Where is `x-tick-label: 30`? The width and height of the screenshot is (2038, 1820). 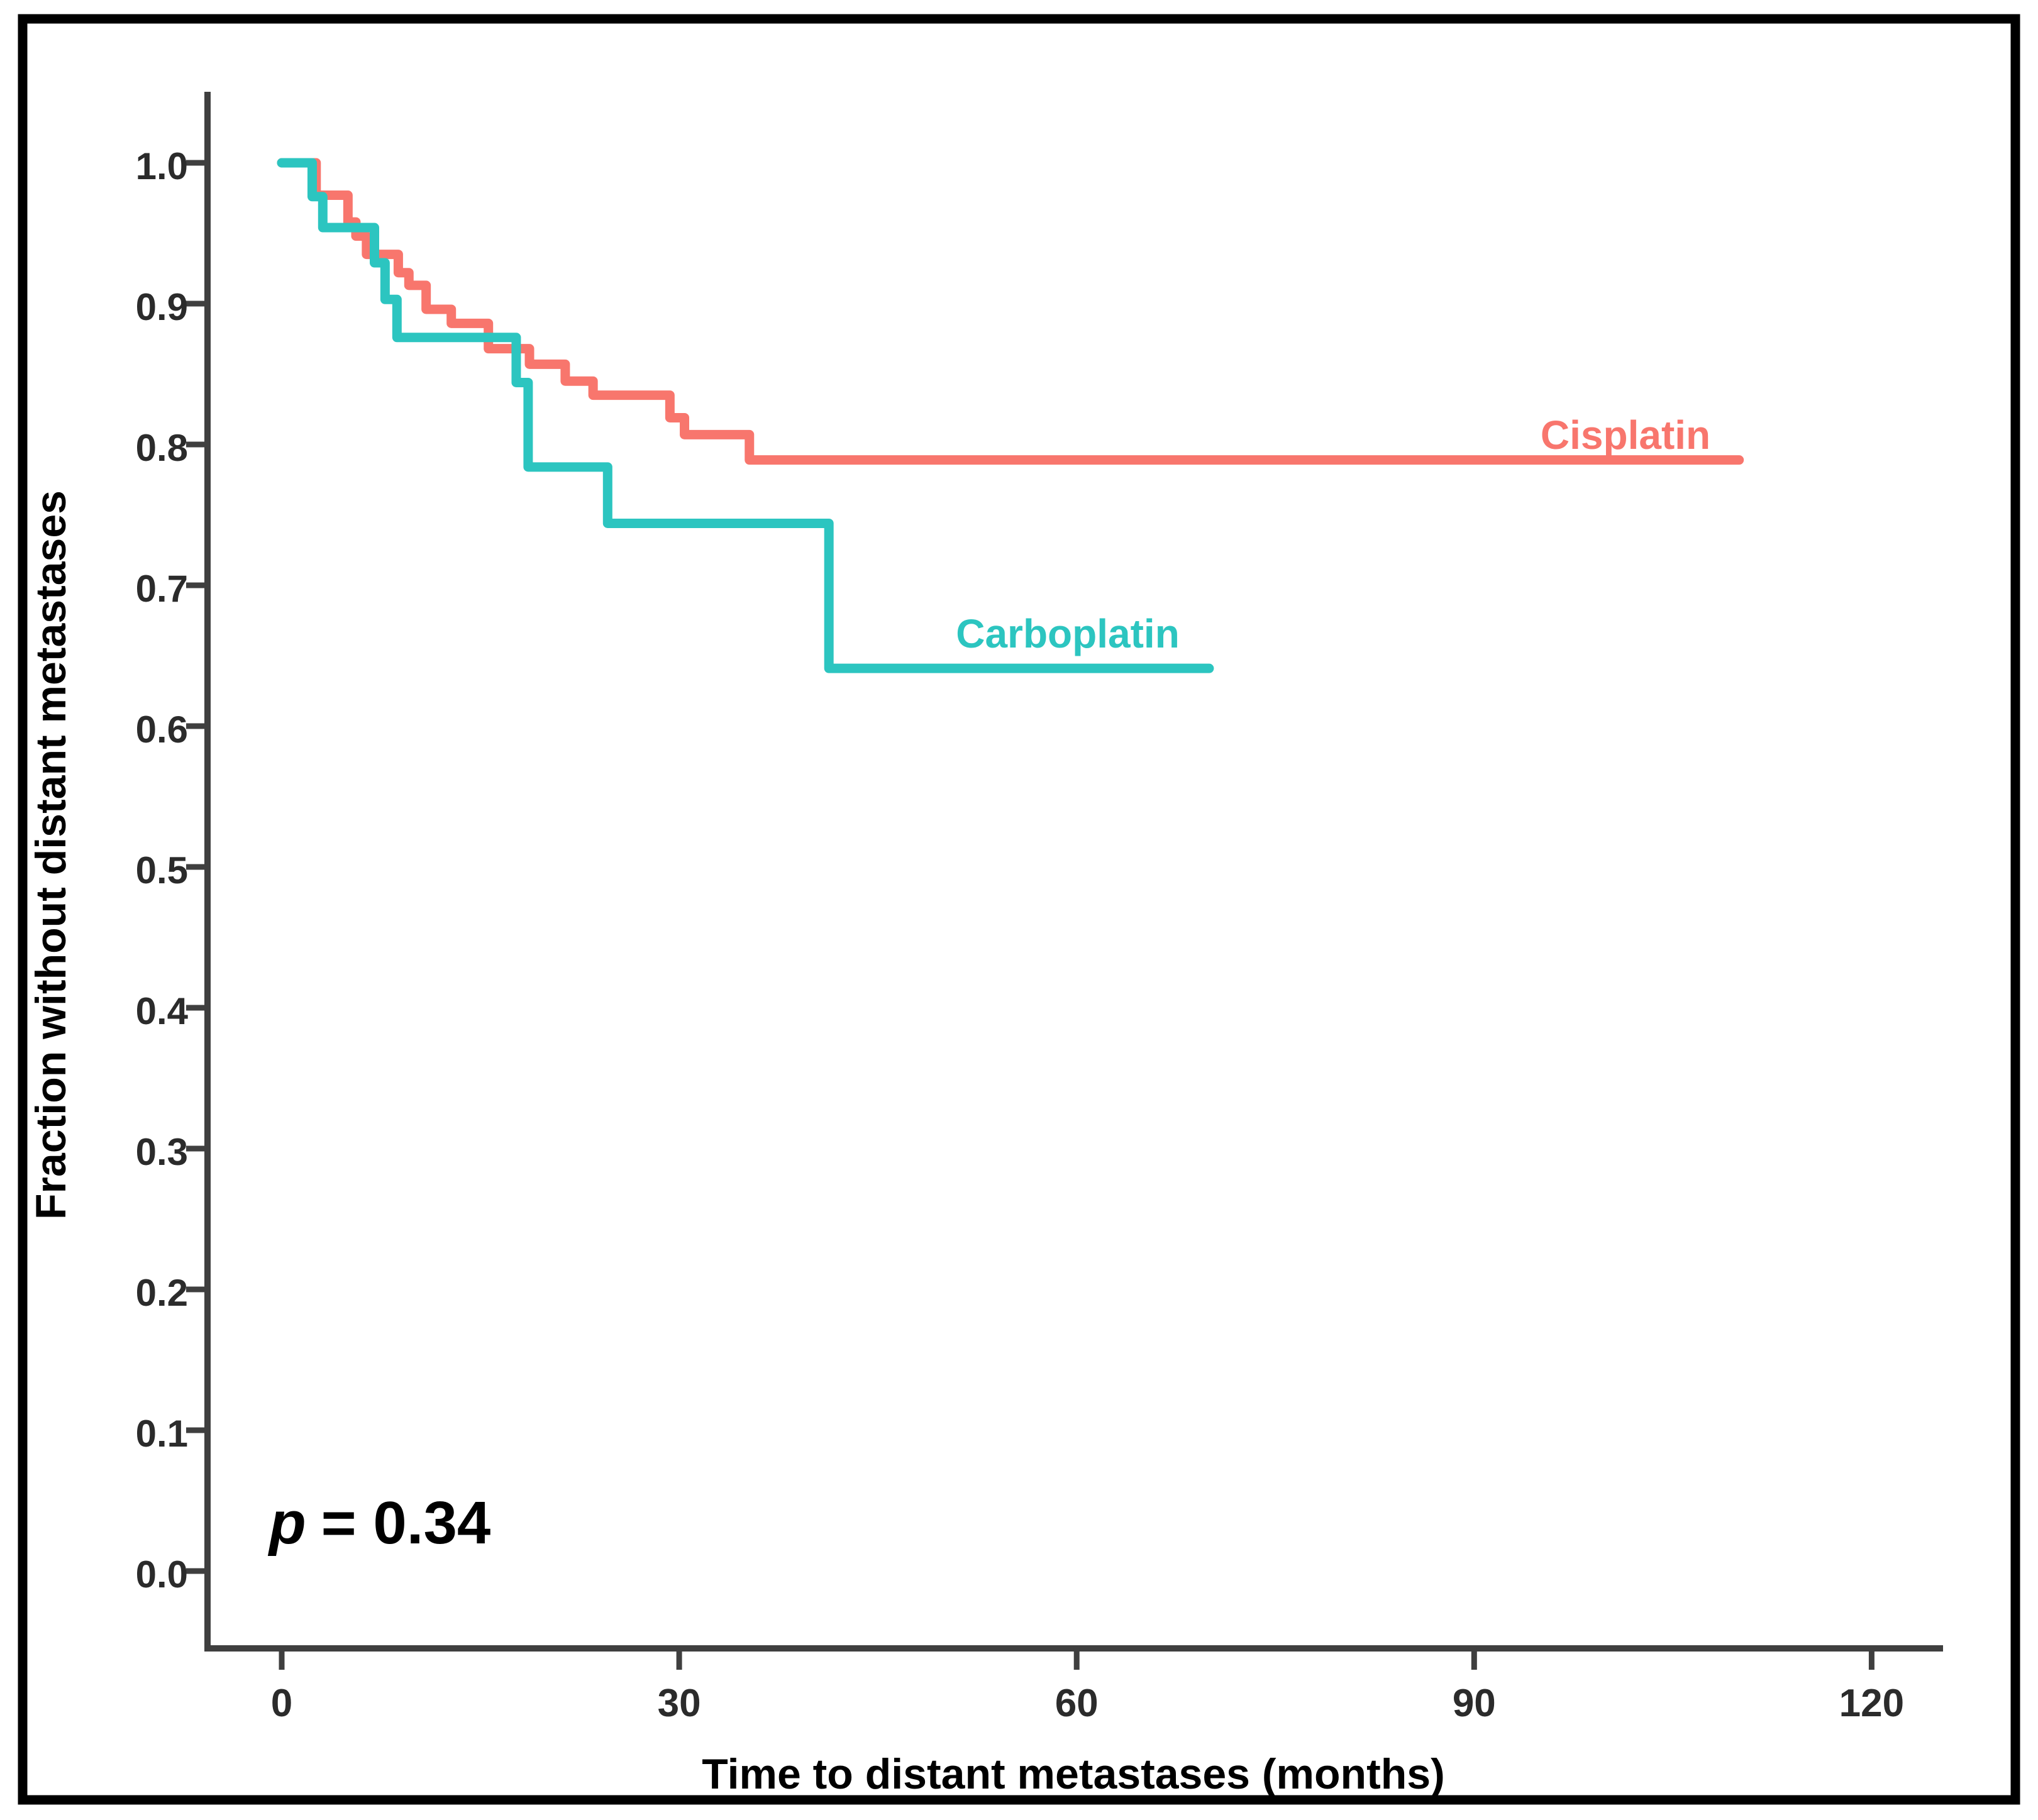 x-tick-label: 30 is located at coordinates (679, 1703).